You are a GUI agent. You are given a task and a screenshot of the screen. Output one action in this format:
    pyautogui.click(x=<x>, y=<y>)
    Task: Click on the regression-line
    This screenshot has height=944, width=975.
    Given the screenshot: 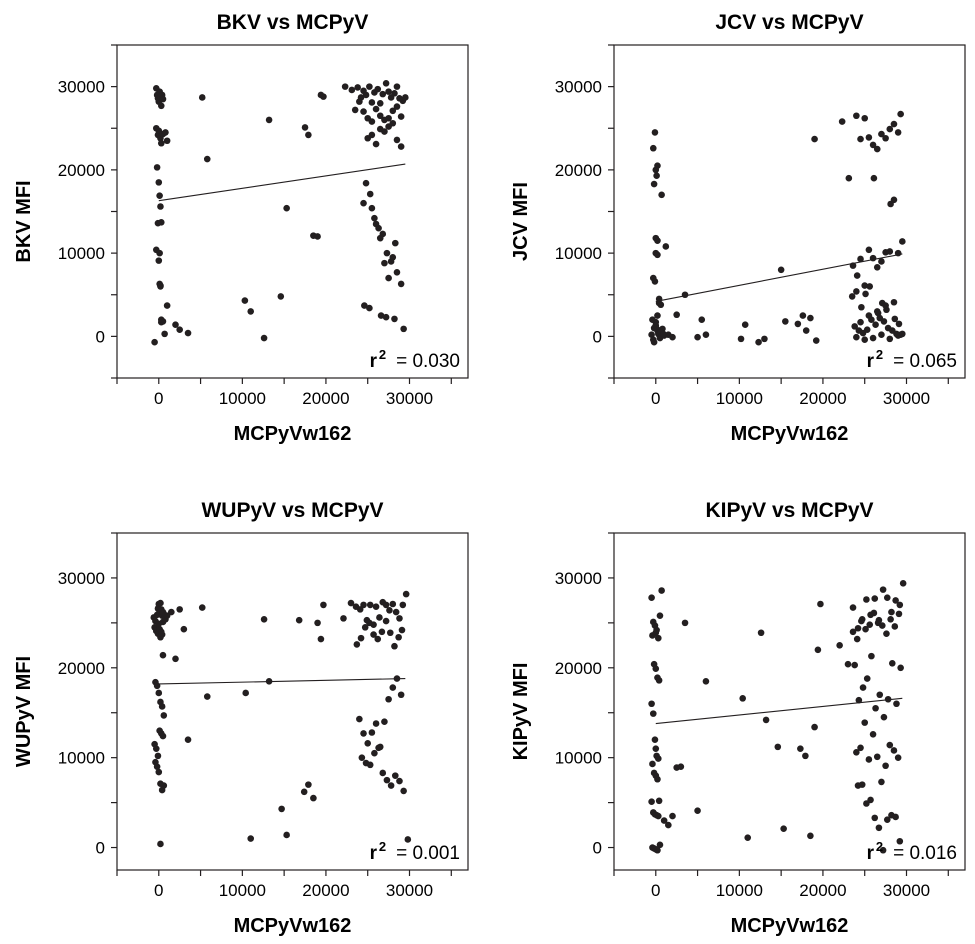 What is the action you would take?
    pyautogui.click(x=282, y=681)
    